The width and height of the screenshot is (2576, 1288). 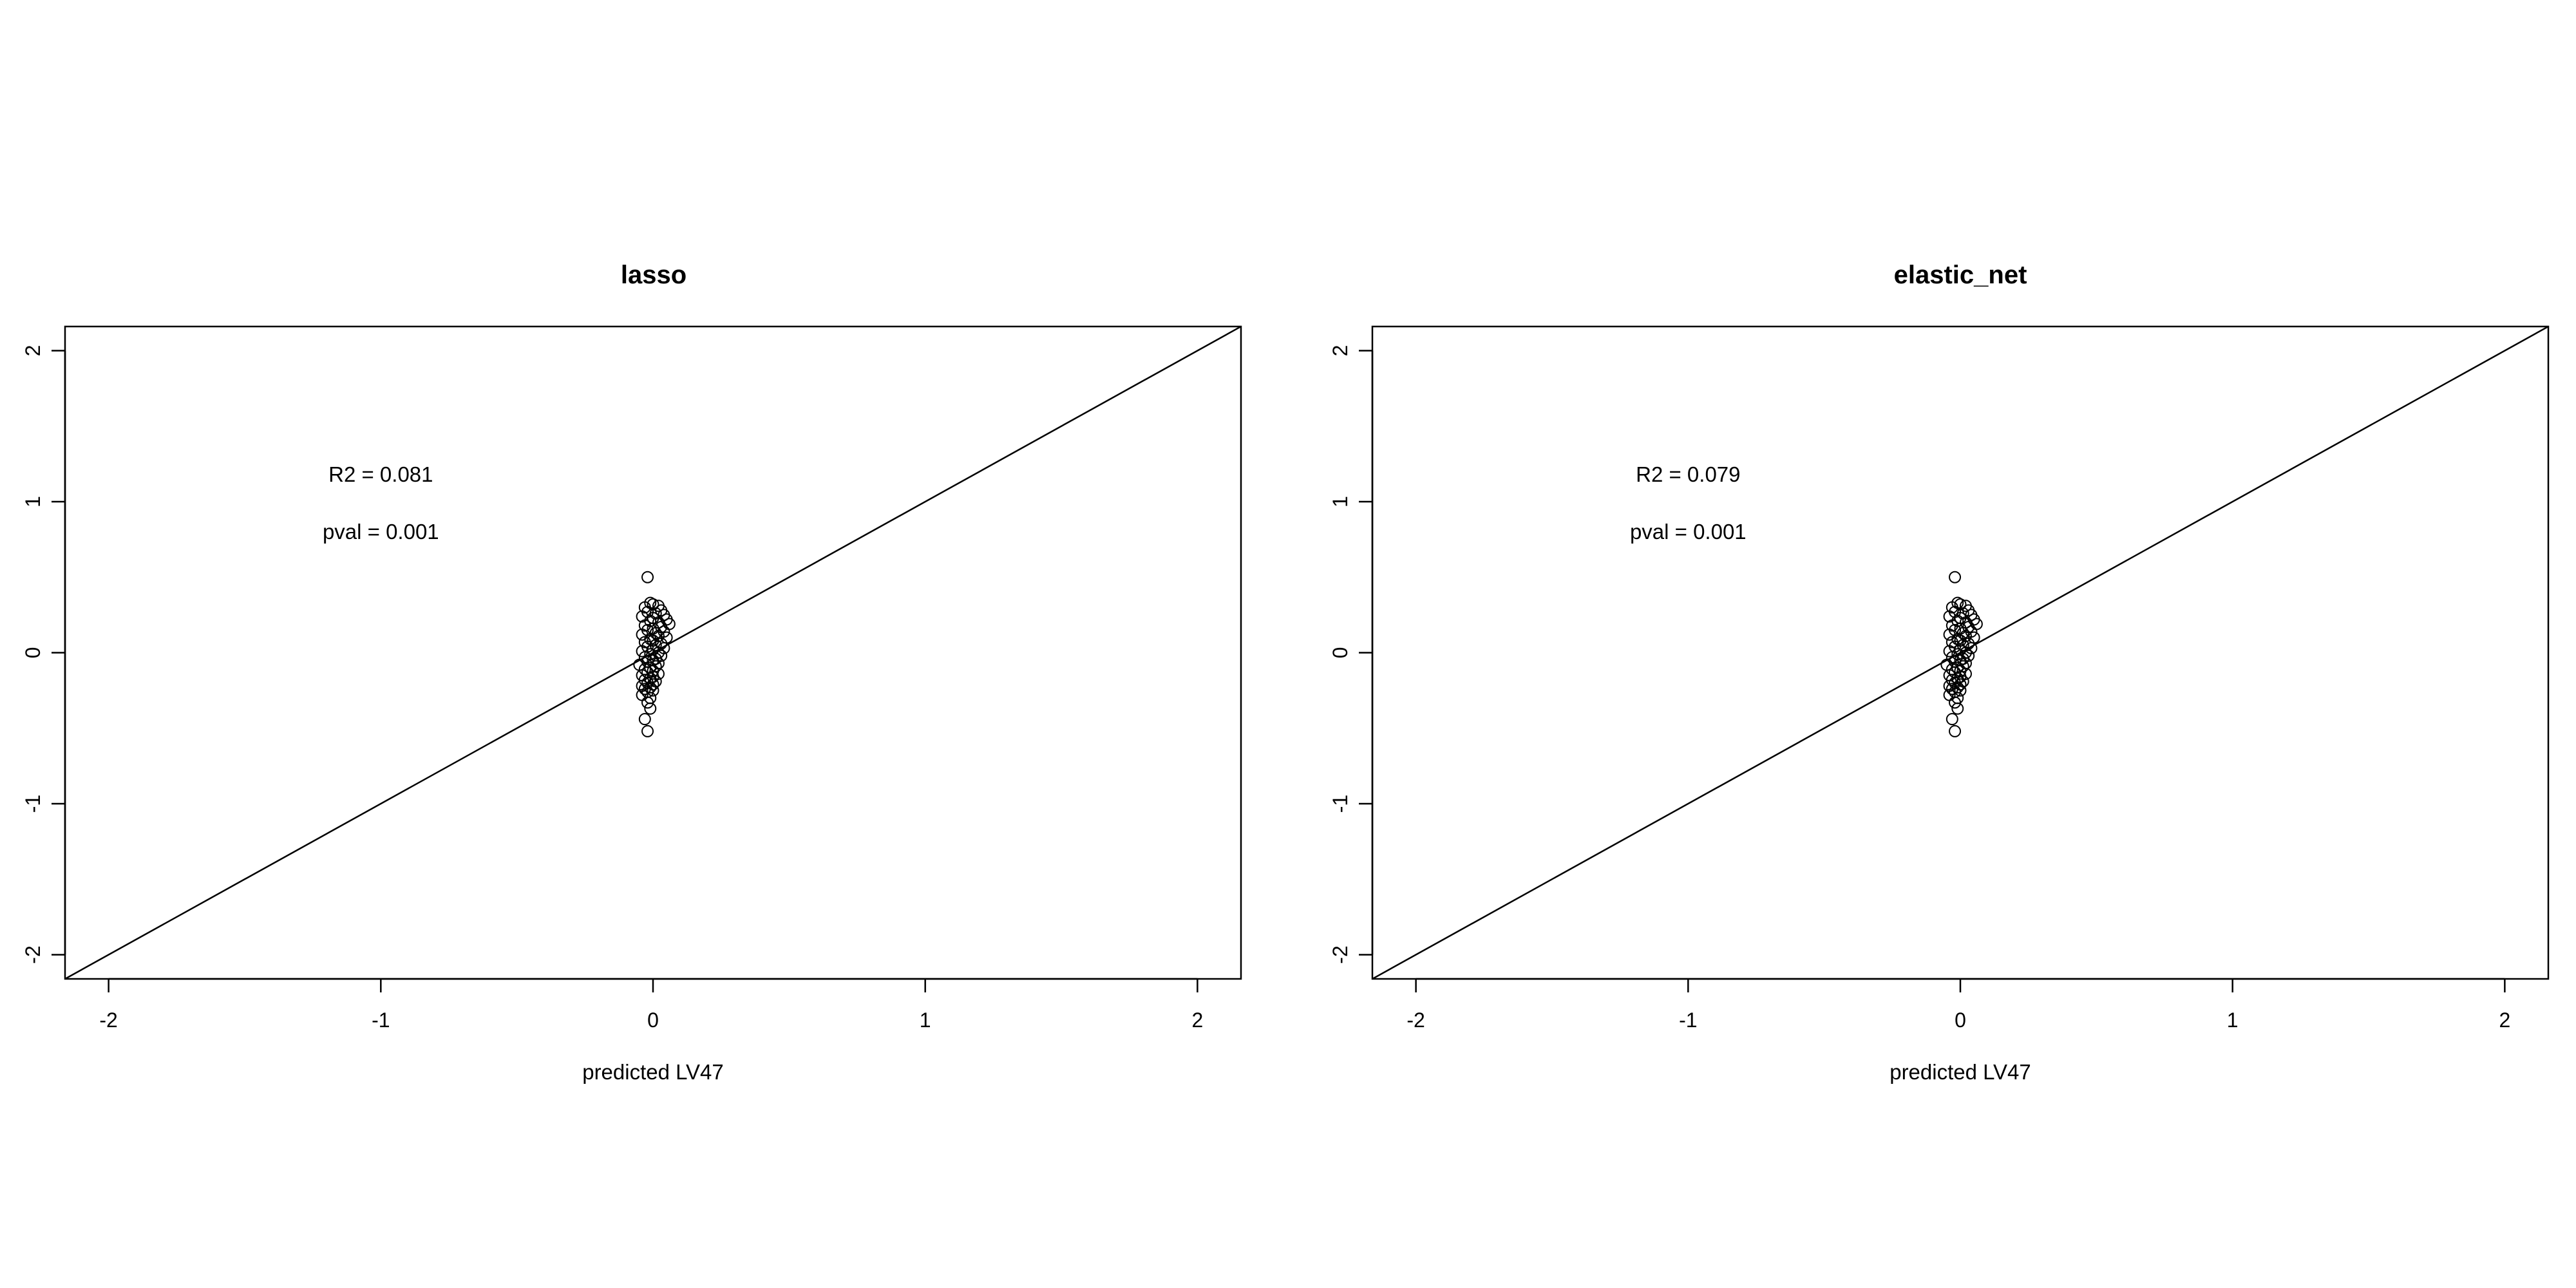 I want to click on chart-title: elastic_net, so click(x=1960, y=275).